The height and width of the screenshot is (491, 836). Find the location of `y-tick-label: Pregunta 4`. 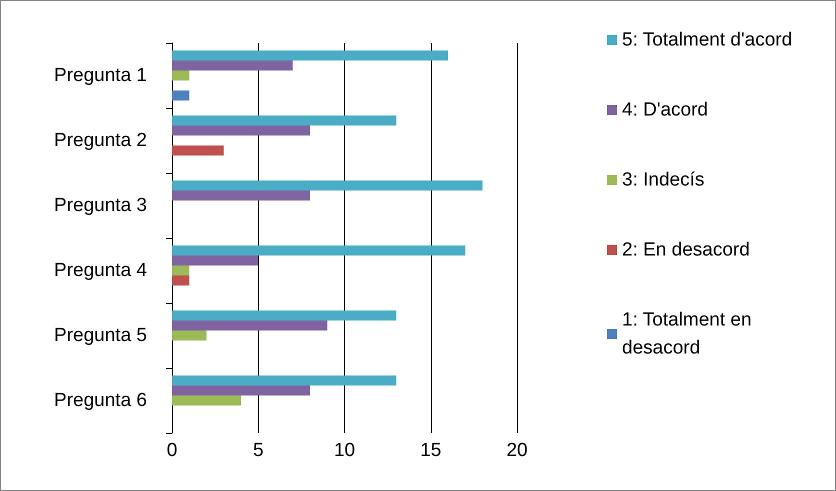

y-tick-label: Pregunta 4 is located at coordinates (101, 270).